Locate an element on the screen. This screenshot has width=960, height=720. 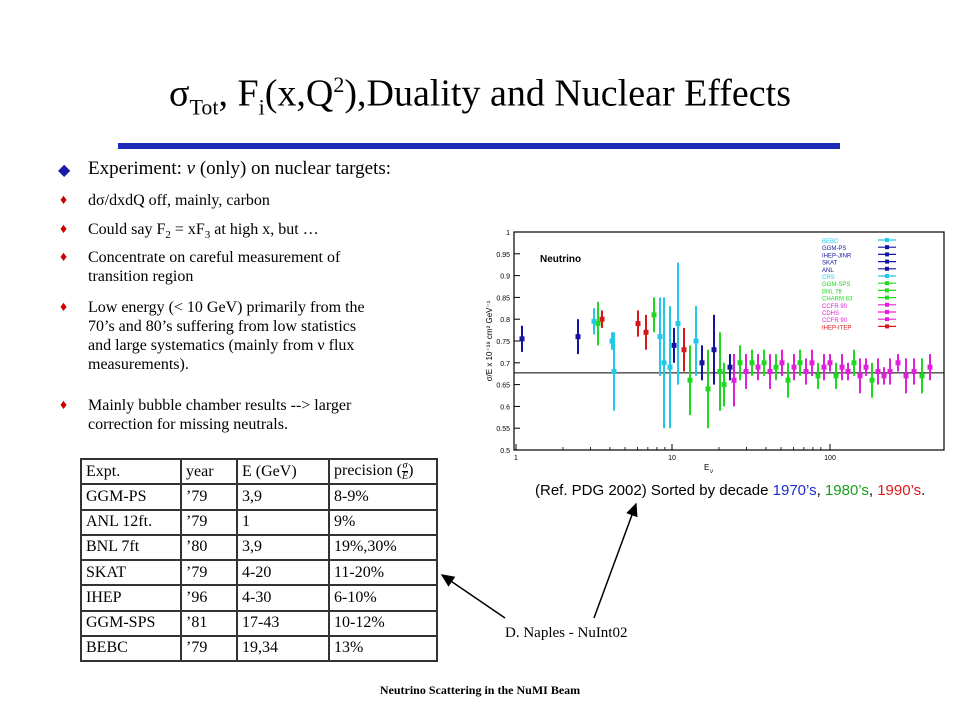
table-row: SKAT ’79 4-20 11-20% is located at coordinates (259, 572).